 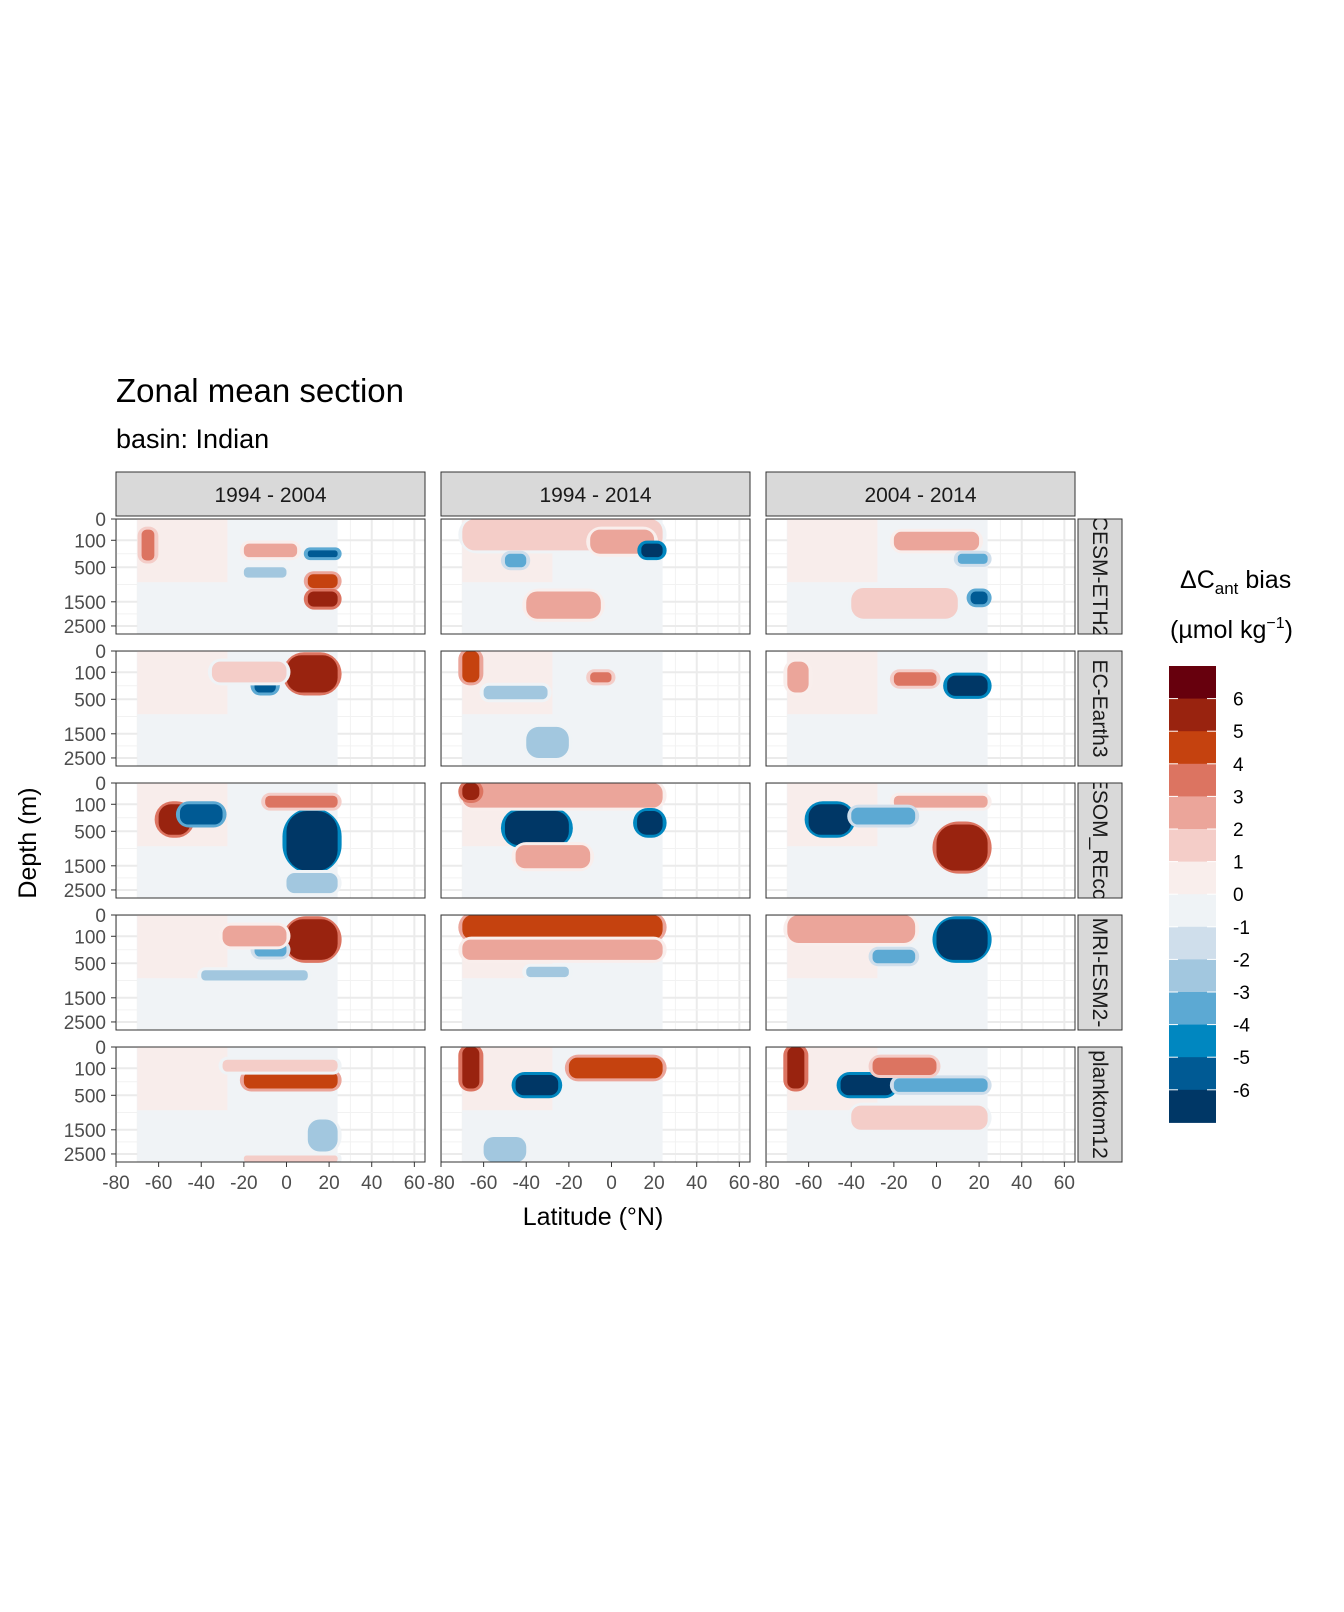 I want to click on x-tick-label: 60, so click(x=1064, y=1183).